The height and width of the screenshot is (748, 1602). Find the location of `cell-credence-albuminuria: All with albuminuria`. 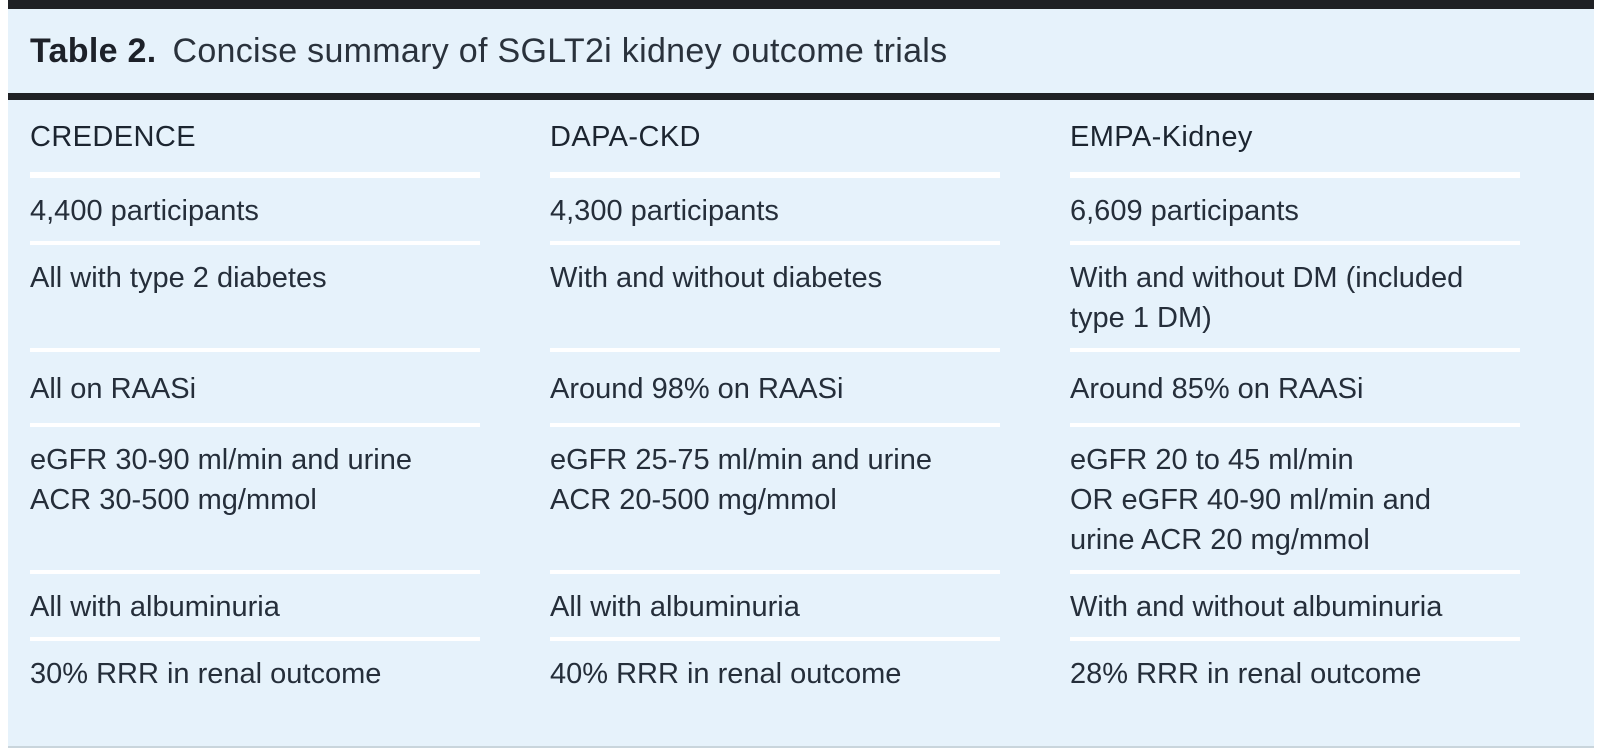

cell-credence-albuminuria: All with albuminuria is located at coordinates (255, 607).